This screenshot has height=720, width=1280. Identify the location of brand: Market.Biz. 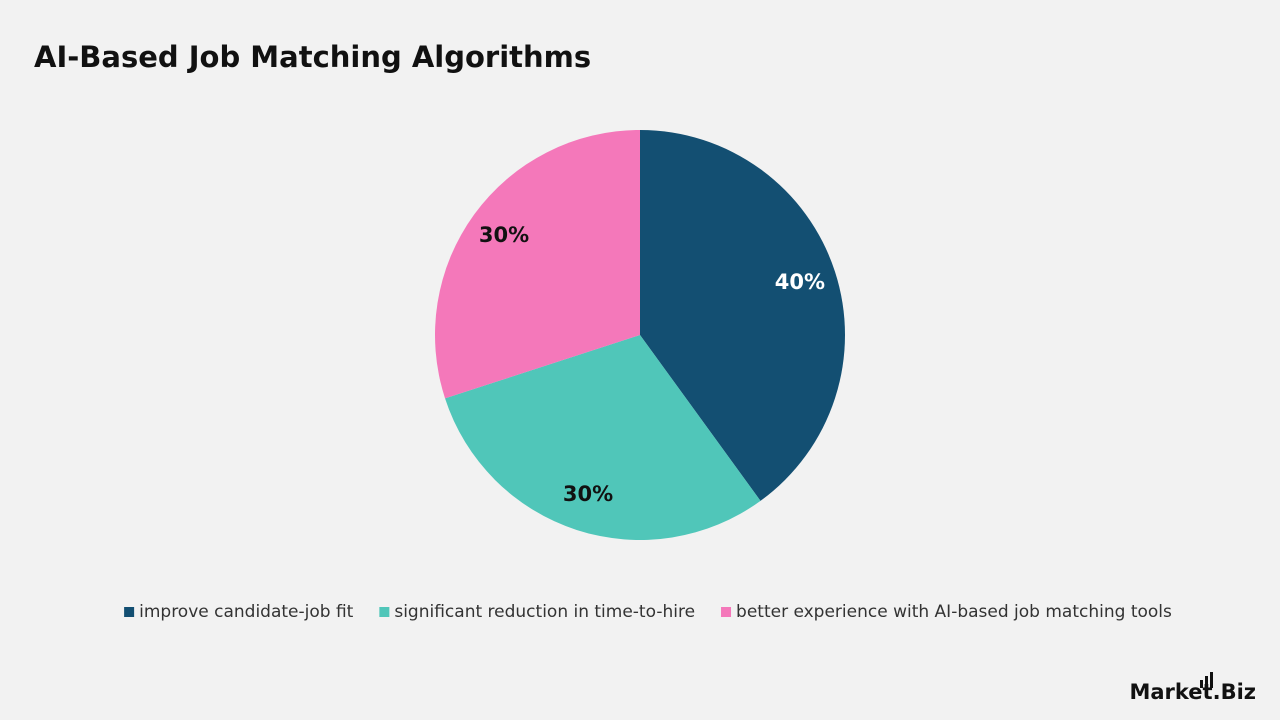
(1192, 692).